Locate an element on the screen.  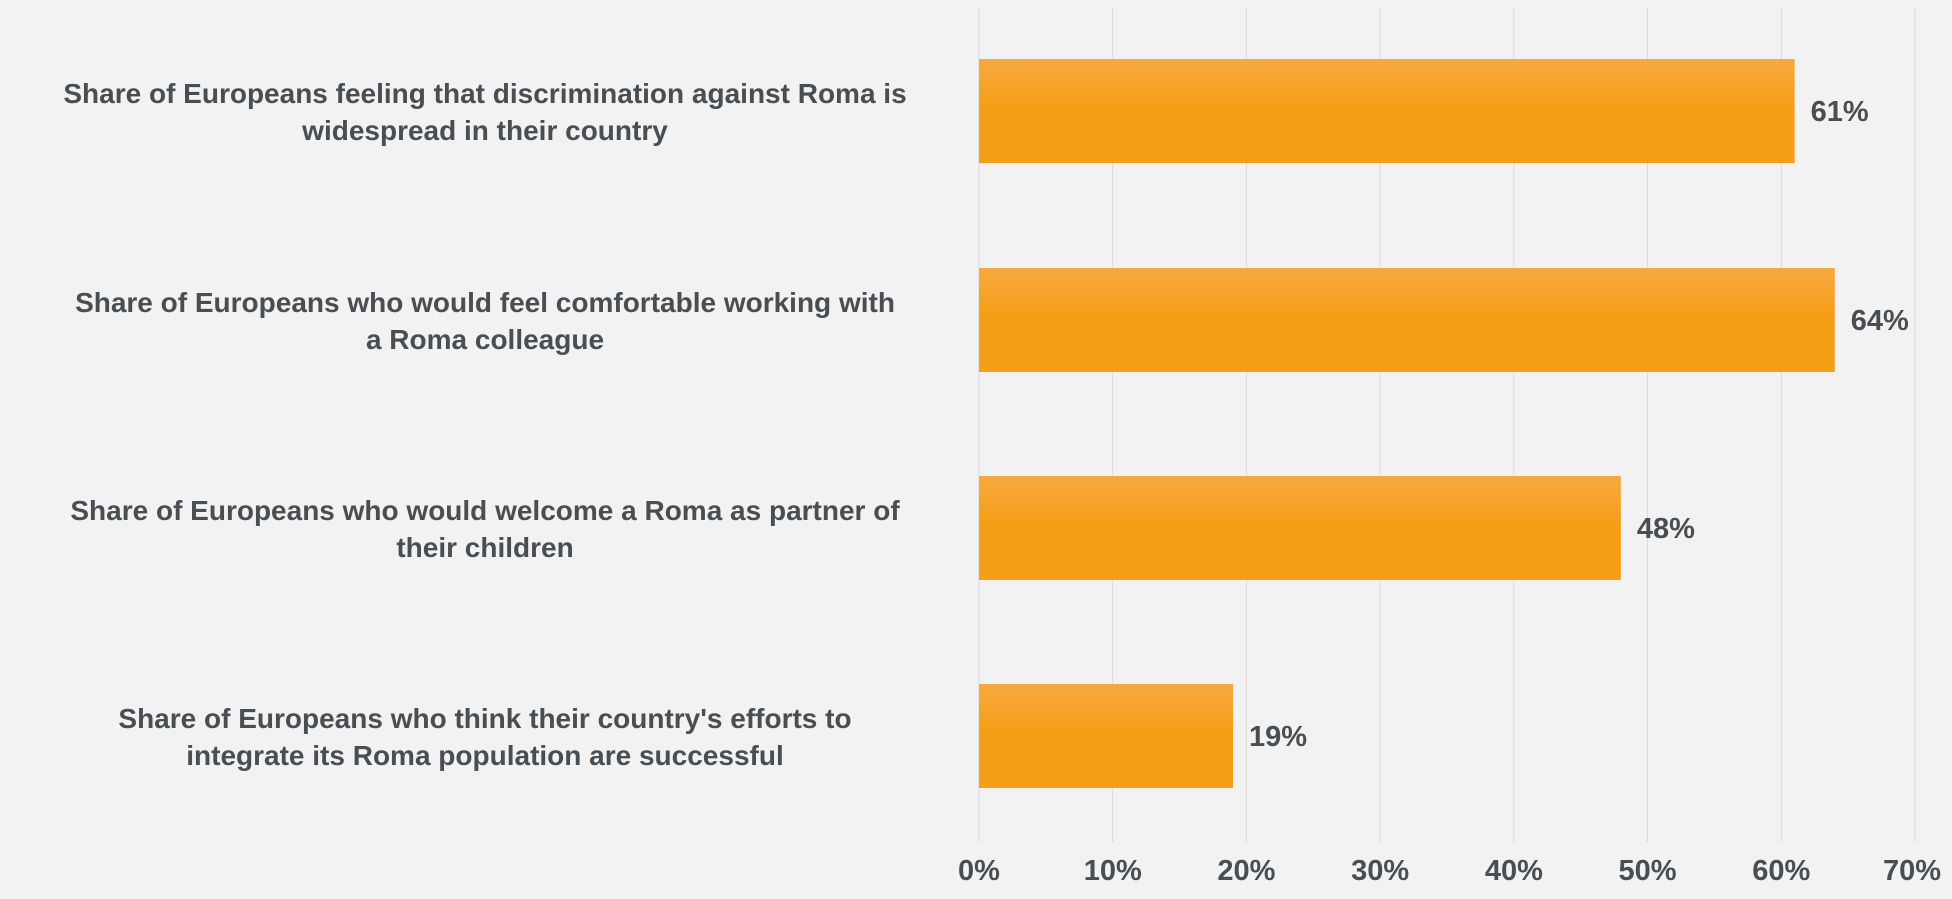
data-label-1: 64% is located at coordinates (1880, 321).